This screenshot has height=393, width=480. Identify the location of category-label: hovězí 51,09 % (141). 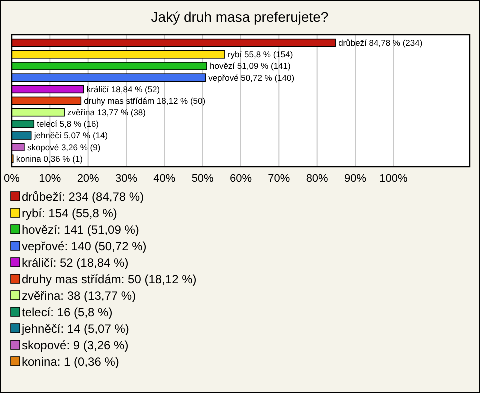
(250, 66).